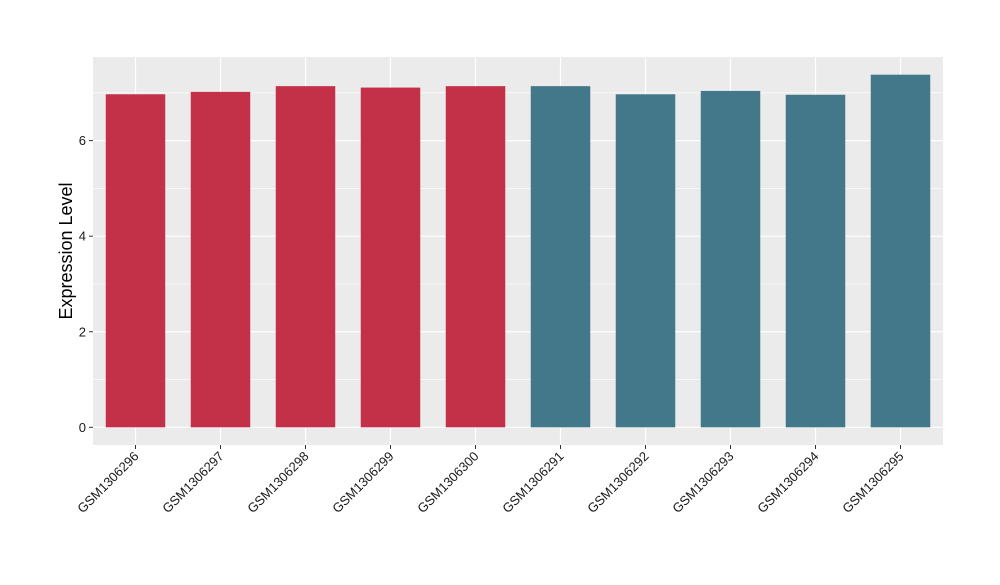  Describe the element at coordinates (220, 259) in the screenshot. I see `bar-GSM1306297` at that location.